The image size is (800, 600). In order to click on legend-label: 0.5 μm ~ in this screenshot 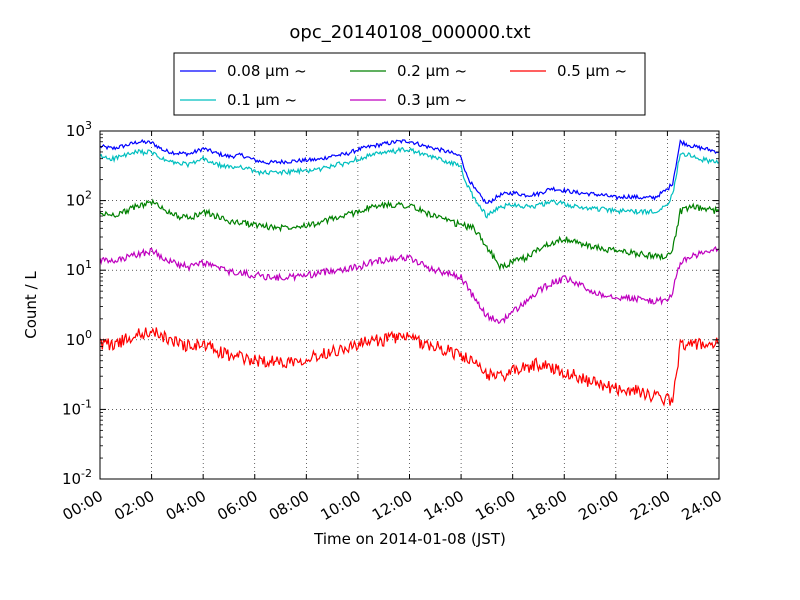, I will do `click(592, 71)`.